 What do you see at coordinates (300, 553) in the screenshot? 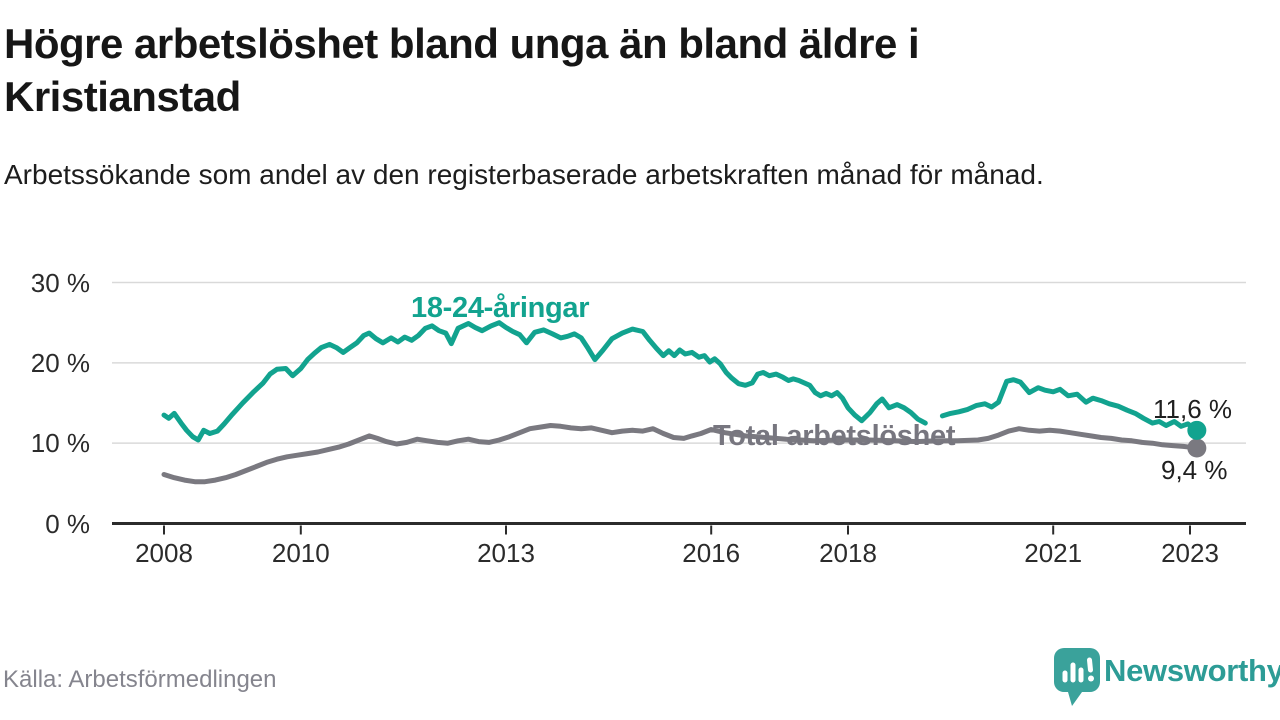
I see `x-tick-label: 2010` at bounding box center [300, 553].